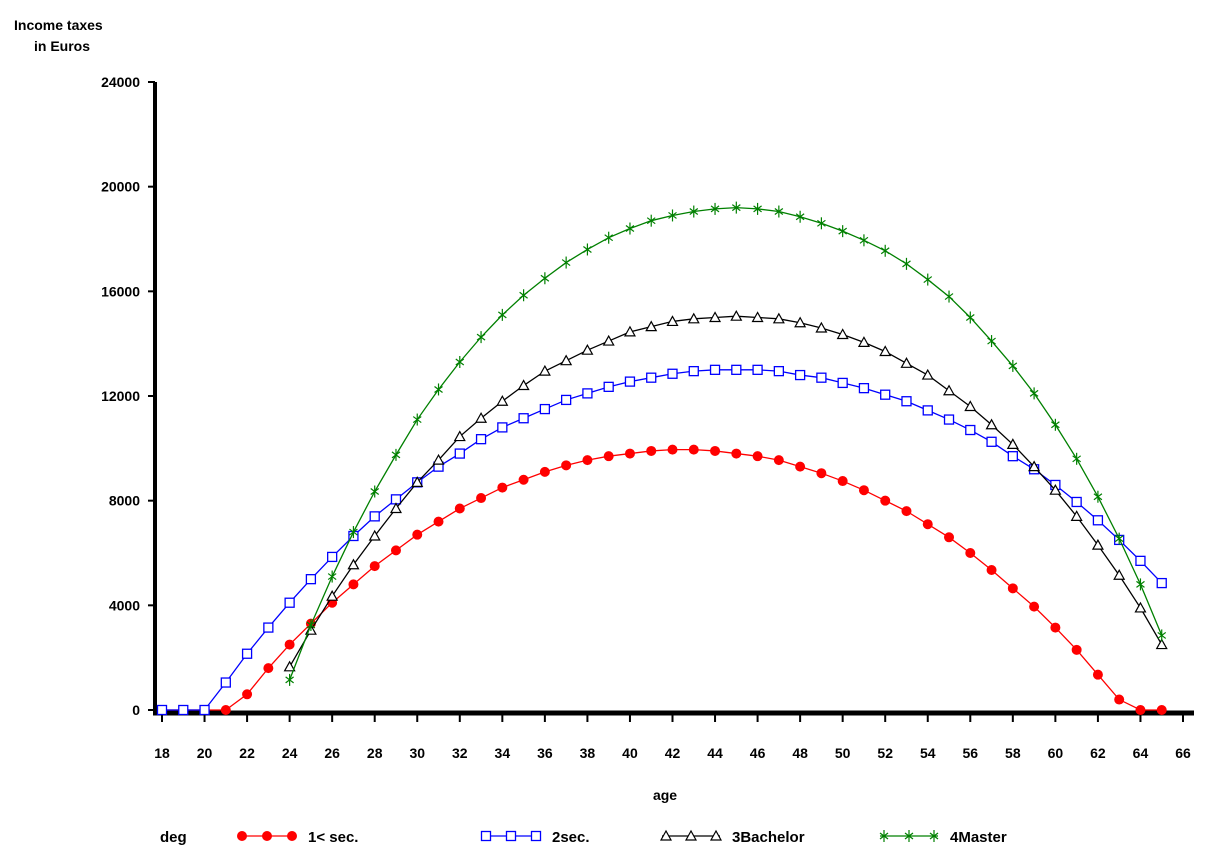 The image size is (1207, 856). What do you see at coordinates (1183, 753) in the screenshot?
I see `x-tick-label: 66` at bounding box center [1183, 753].